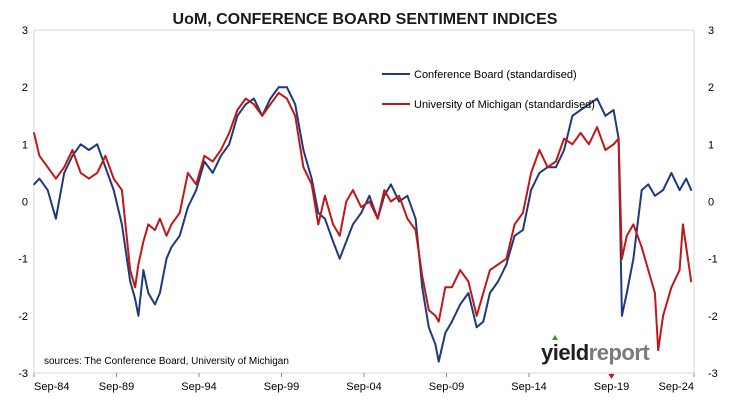 This screenshot has height=400, width=730. Describe the element at coordinates (25, 31) in the screenshot. I see `y-tick-label-left: 3` at that location.